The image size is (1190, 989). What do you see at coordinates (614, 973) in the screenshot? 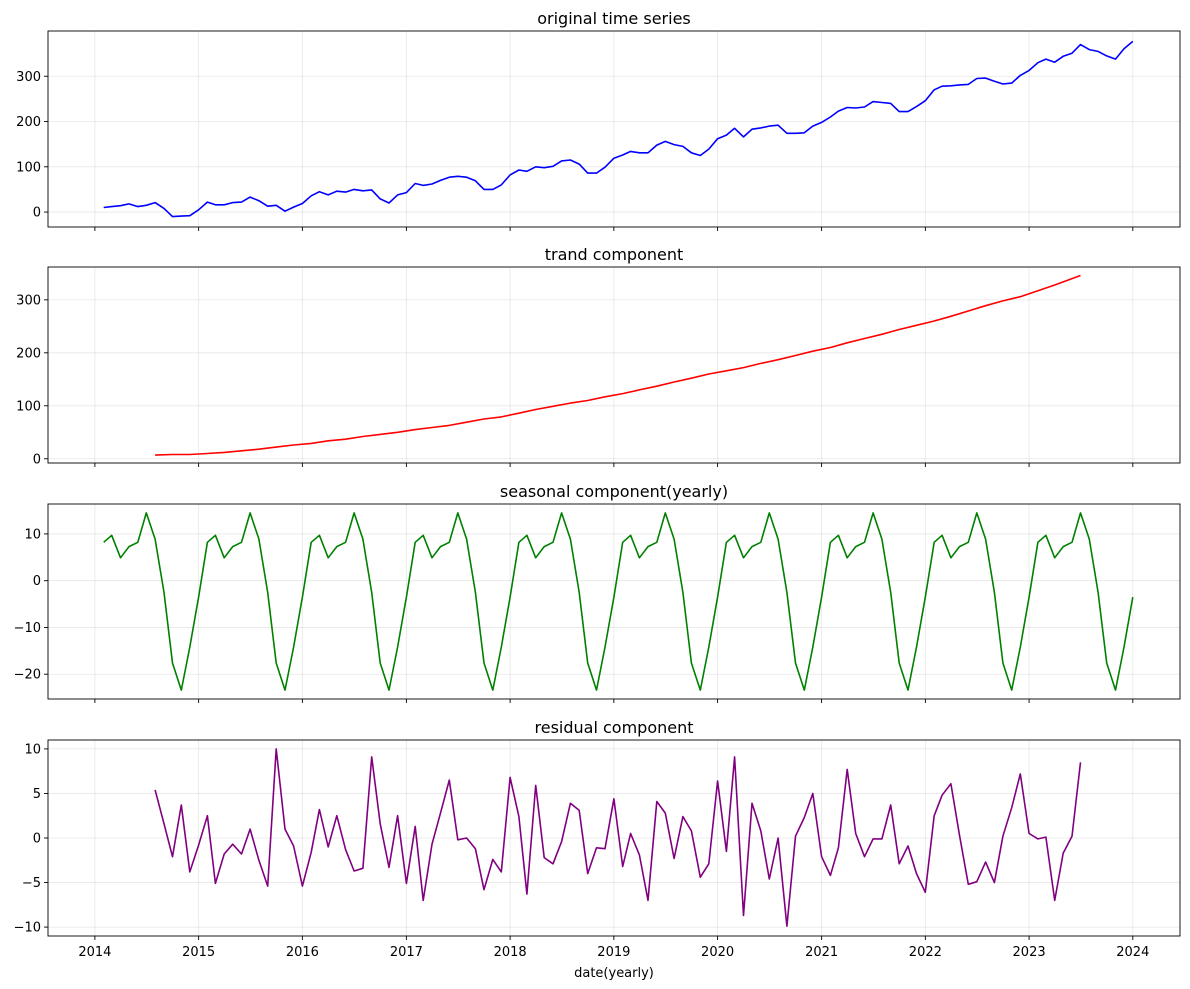
I see `x-axis-label: date(yearly)` at bounding box center [614, 973].